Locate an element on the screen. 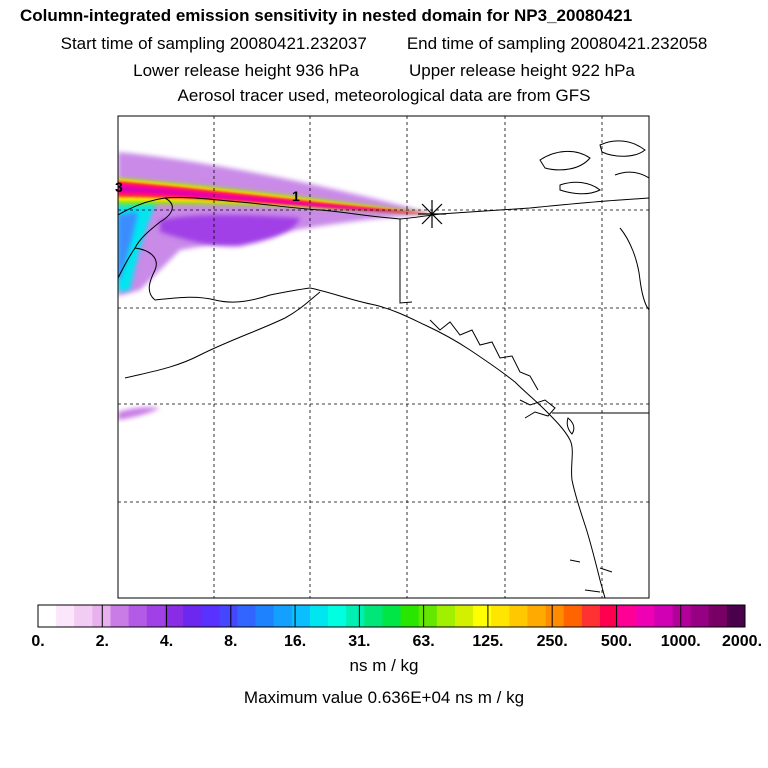 This screenshot has width=768, height=768. colorbar-tick-label: 250. is located at coordinates (552, 641).